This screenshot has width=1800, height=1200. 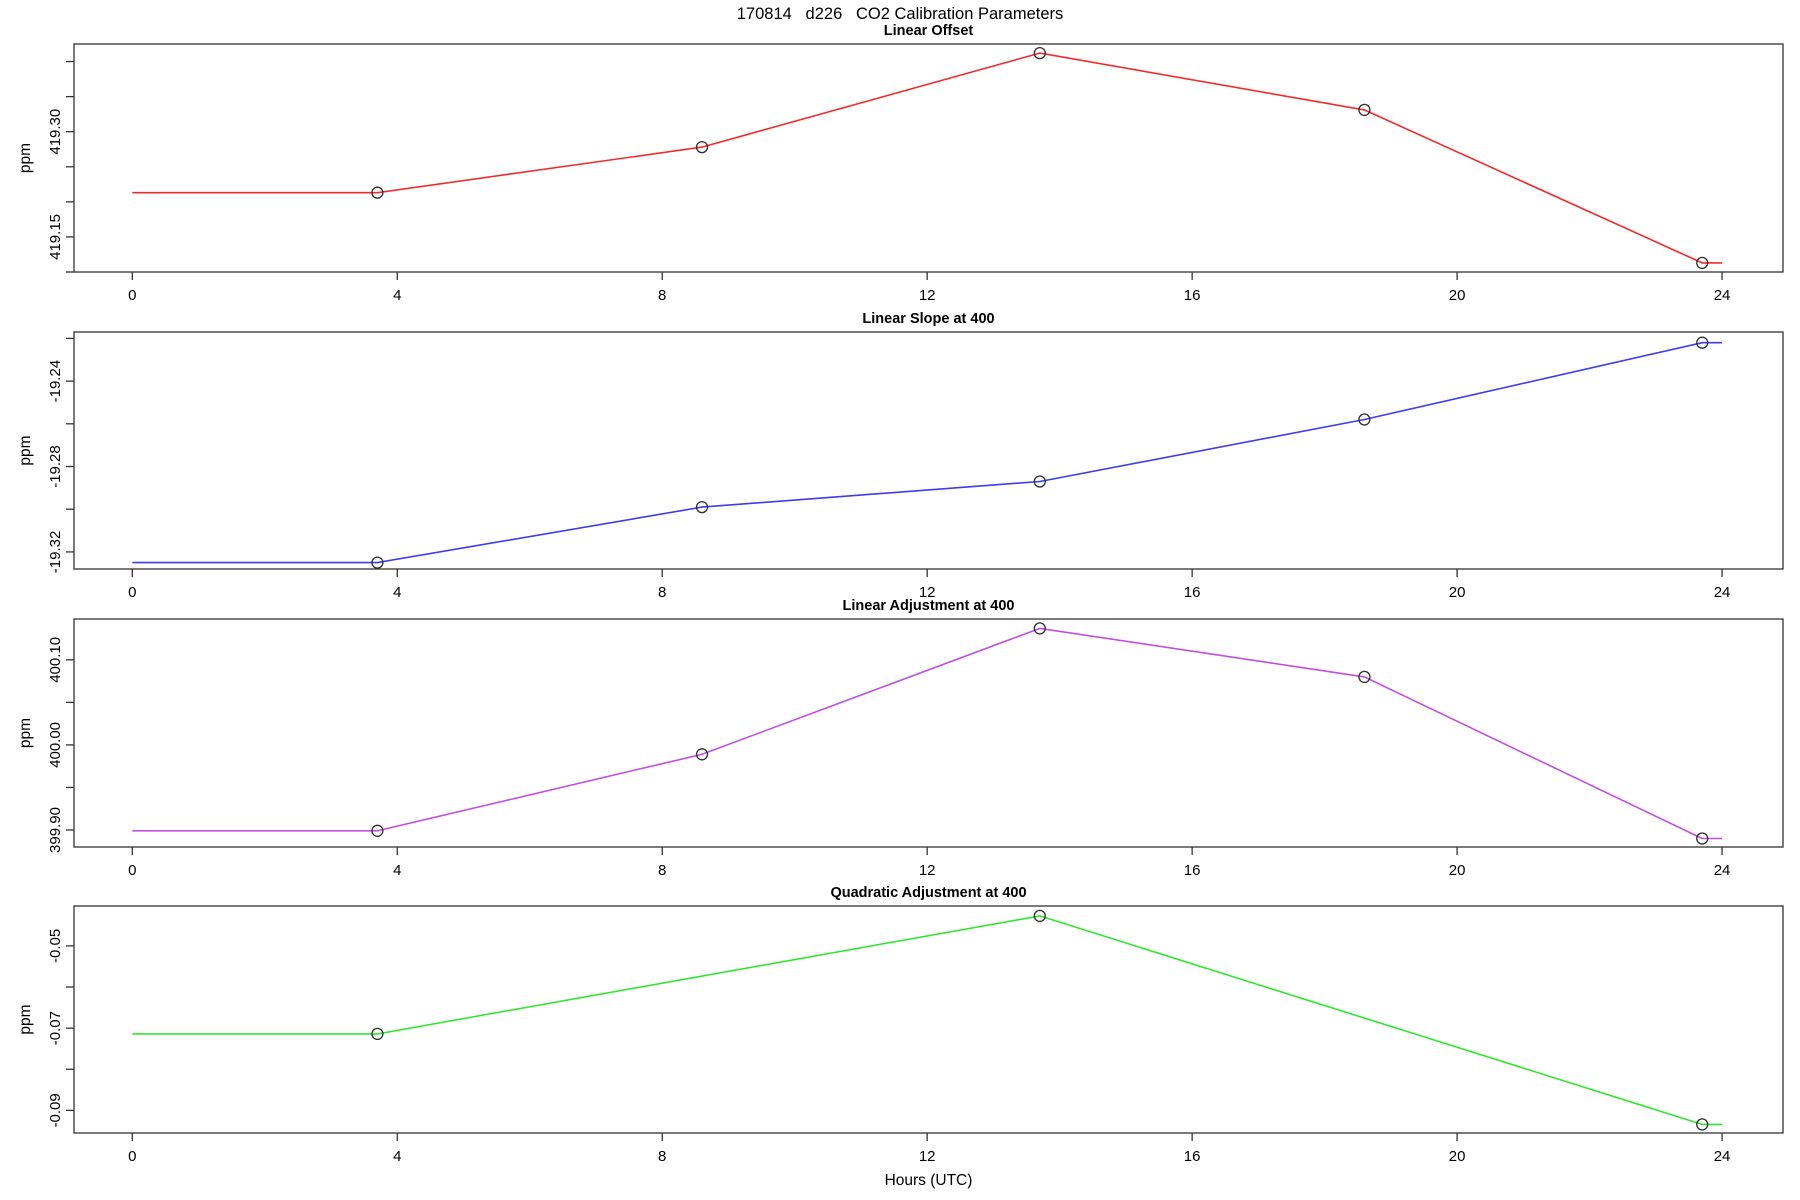 I want to click on y-tick-label: -19.28, so click(x=55, y=466).